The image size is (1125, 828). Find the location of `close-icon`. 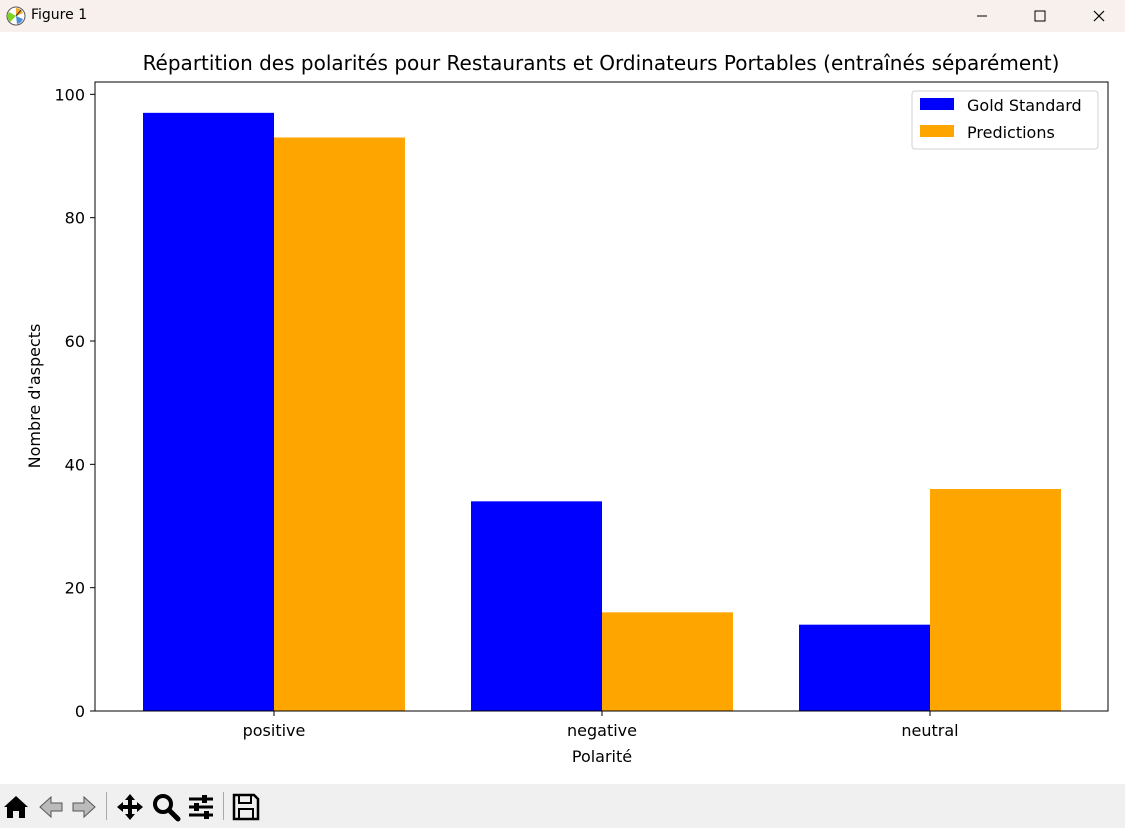

close-icon is located at coordinates (1099, 16).